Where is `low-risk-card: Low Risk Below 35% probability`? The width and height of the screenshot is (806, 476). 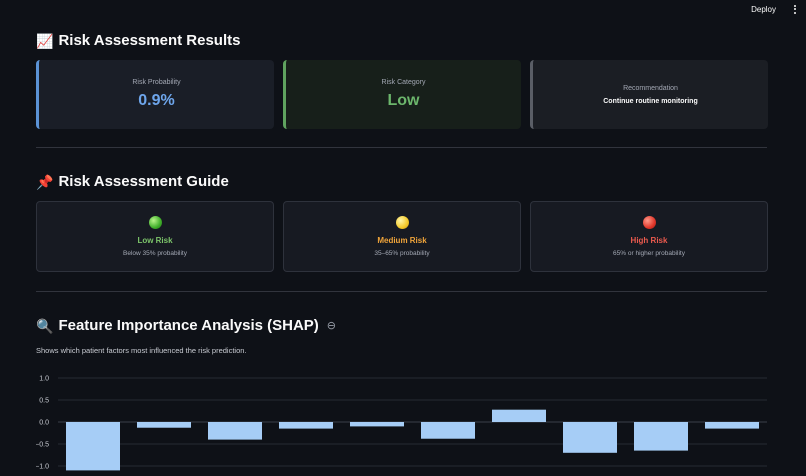
low-risk-card: Low Risk Below 35% probability is located at coordinates (155, 236).